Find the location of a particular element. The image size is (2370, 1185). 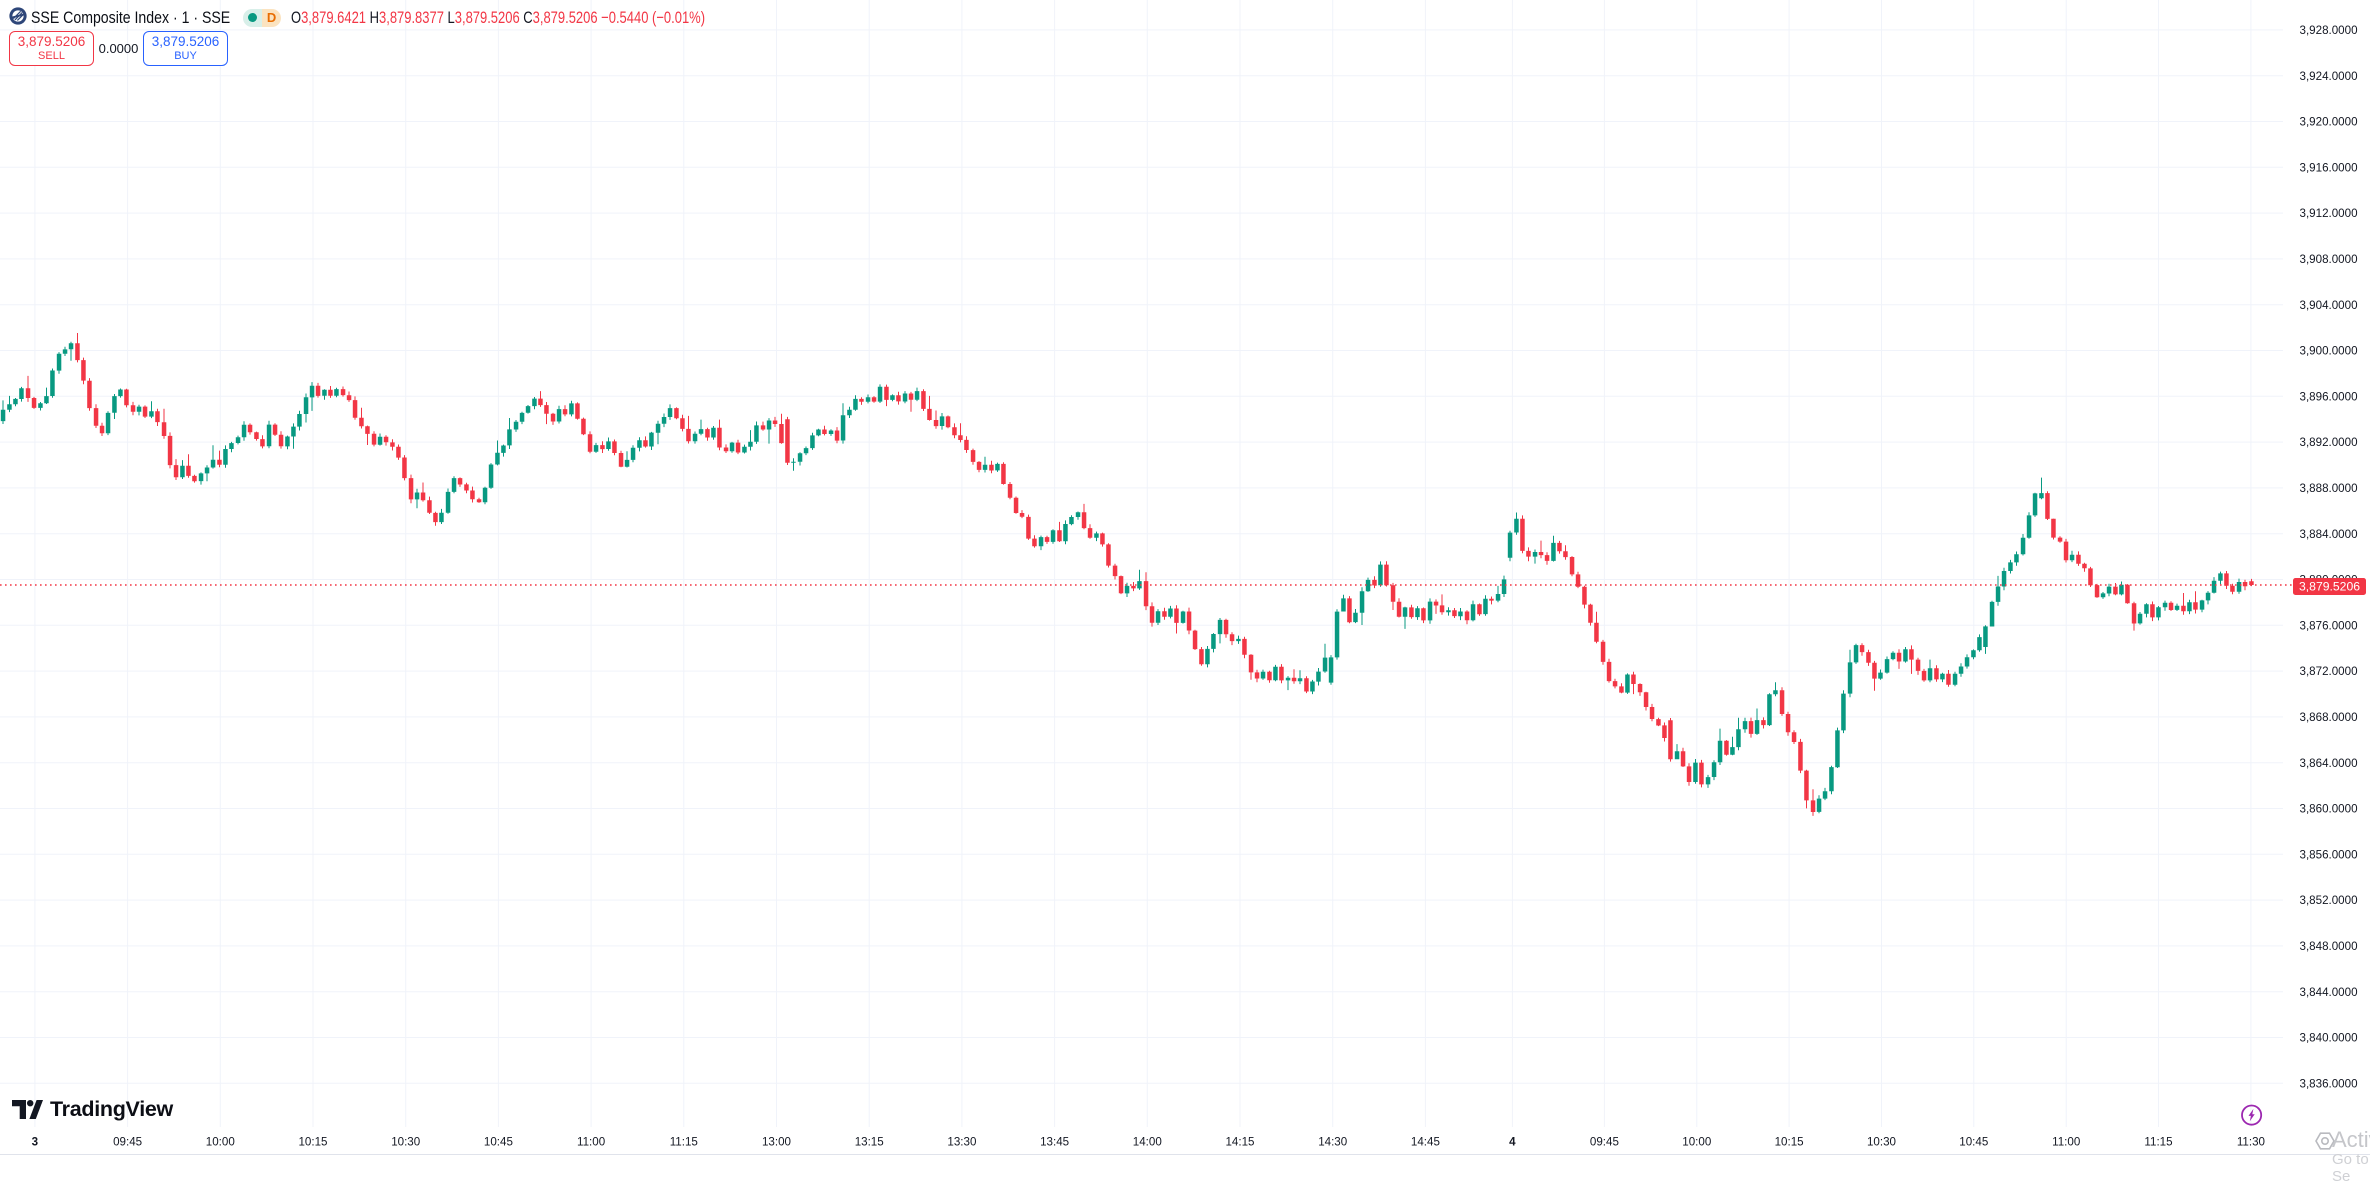

svg-text: 3,876.0000 is located at coordinates (2329, 625).